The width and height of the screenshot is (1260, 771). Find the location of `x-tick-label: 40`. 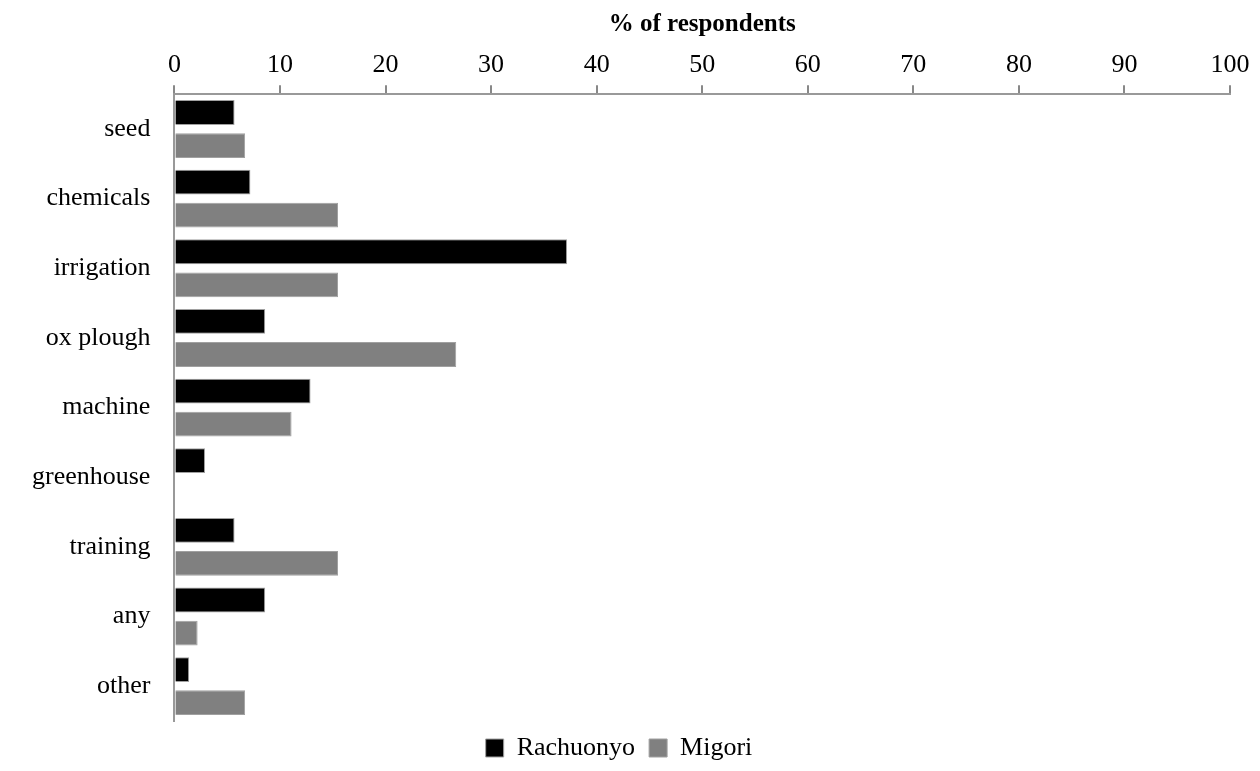

x-tick-label: 40 is located at coordinates (596, 64).